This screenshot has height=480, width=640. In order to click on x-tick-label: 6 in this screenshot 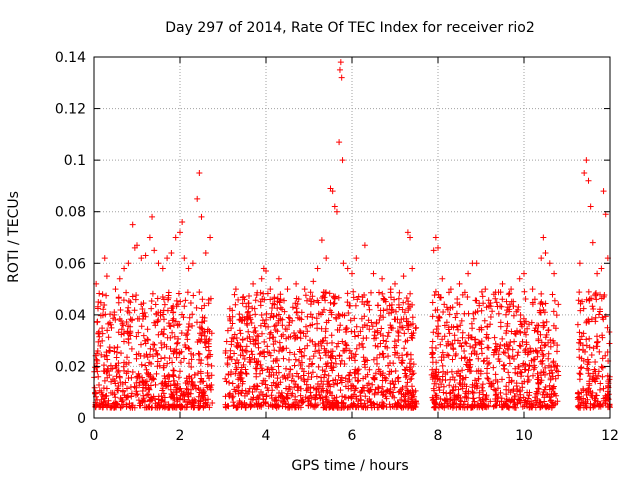, I will do `click(352, 436)`.